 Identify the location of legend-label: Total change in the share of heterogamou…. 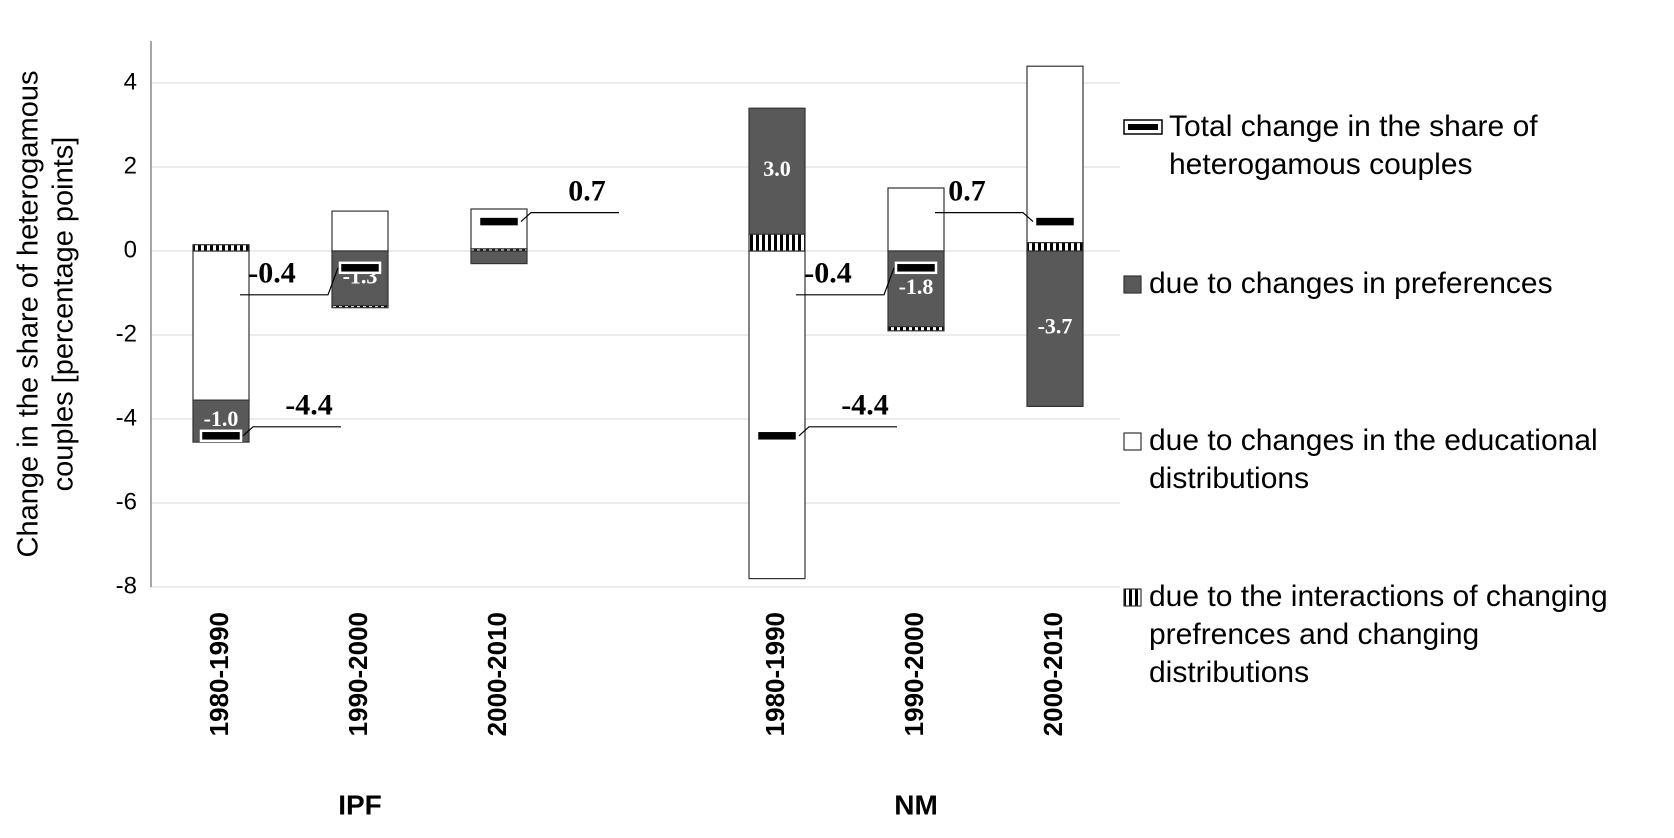
(1353, 145).